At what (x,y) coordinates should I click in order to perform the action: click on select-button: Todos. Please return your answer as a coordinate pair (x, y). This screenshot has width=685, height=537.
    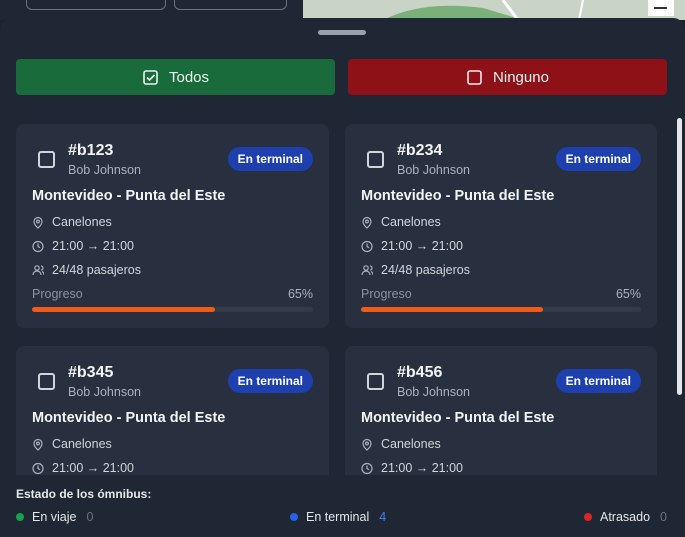
    Looking at the image, I should click on (175, 77).